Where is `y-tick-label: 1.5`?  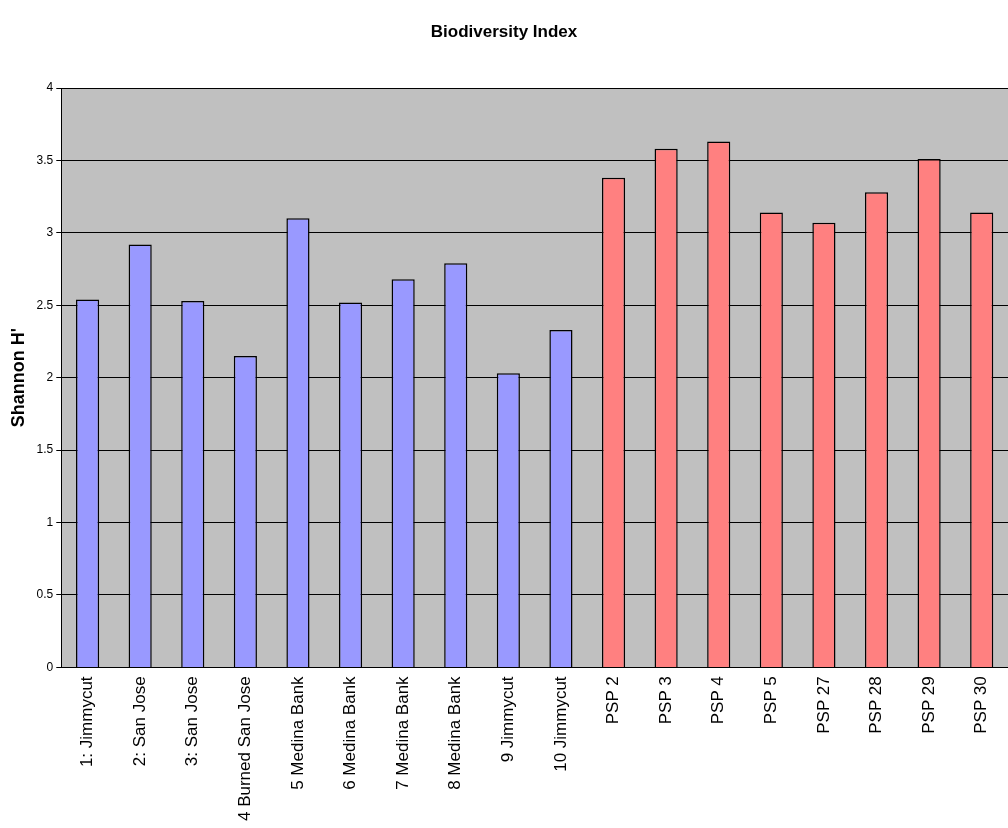 y-tick-label: 1.5 is located at coordinates (45, 449).